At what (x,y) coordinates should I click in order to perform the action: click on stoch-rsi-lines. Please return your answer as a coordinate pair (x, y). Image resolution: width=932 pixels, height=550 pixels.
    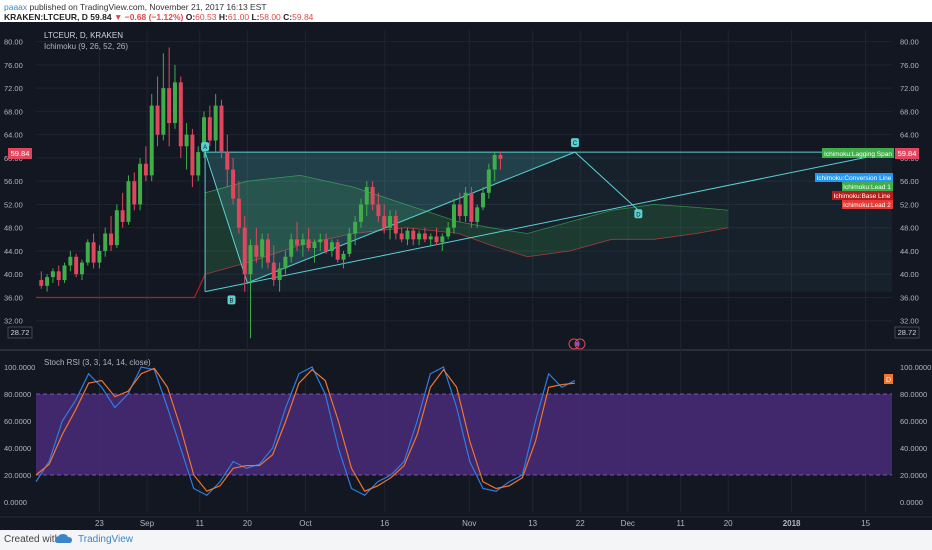
    Looking at the image, I should click on (305, 431).